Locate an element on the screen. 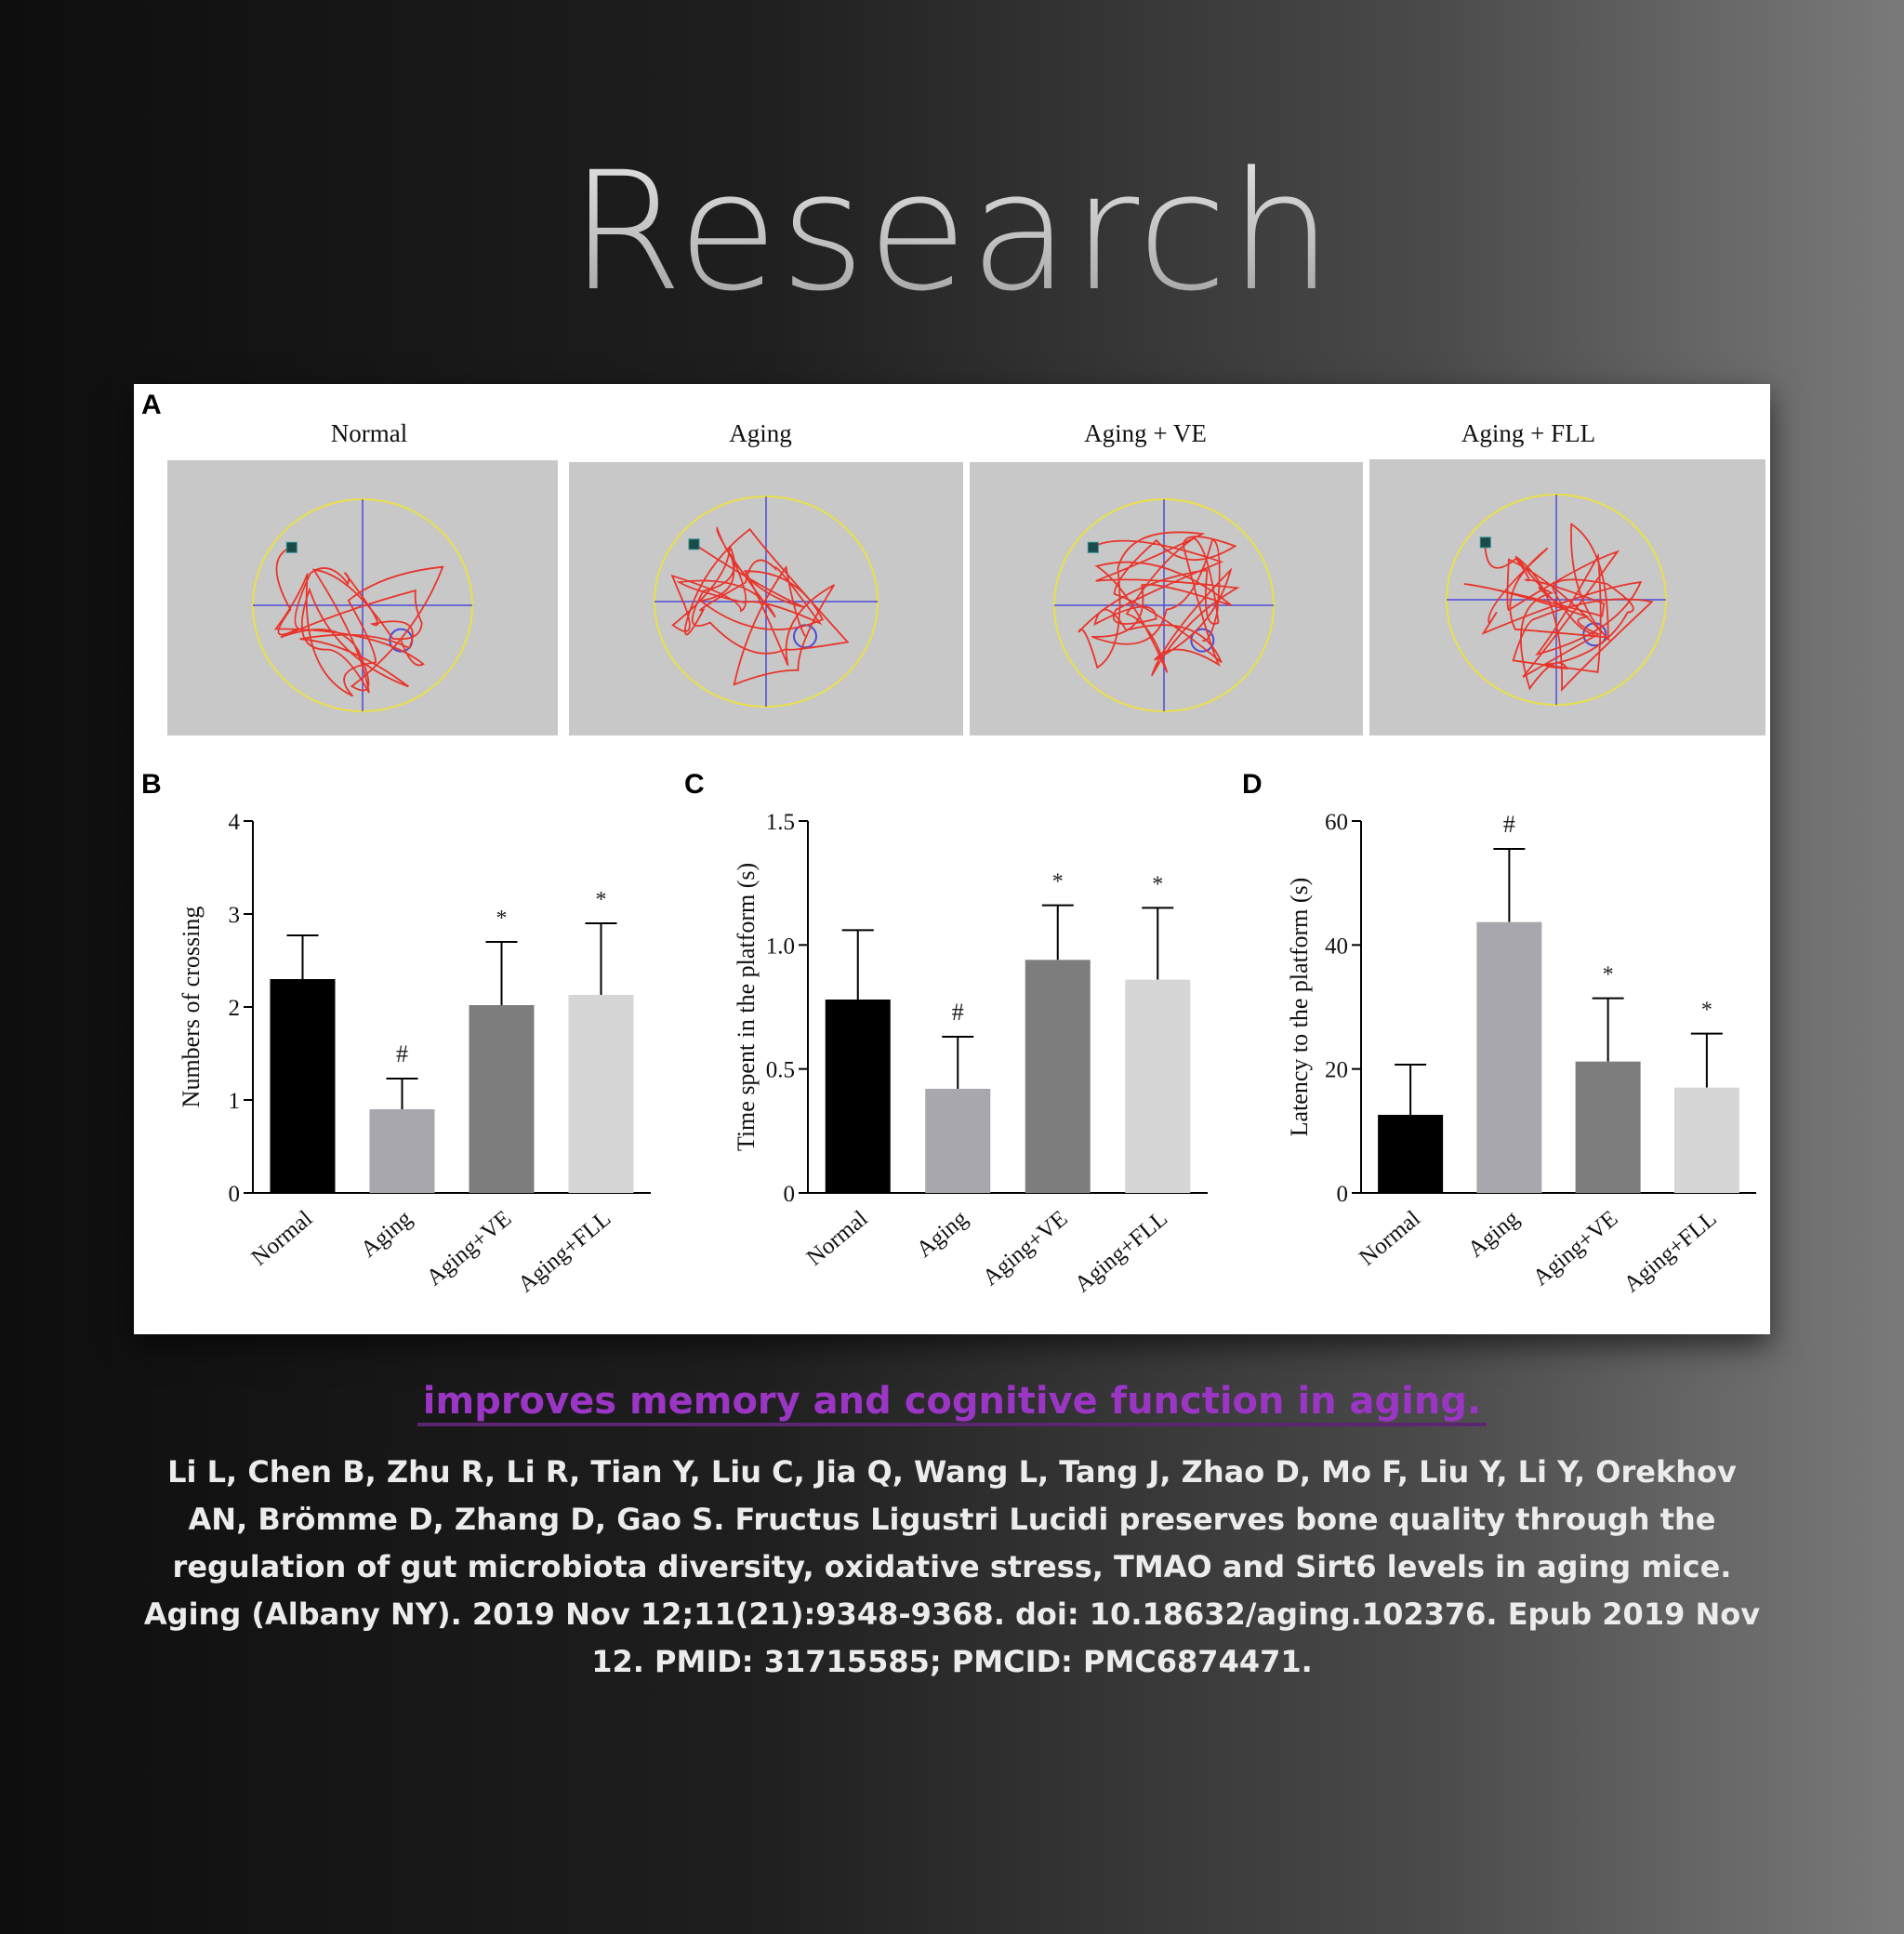  y-tick-label-b: 0 is located at coordinates (235, 1195).